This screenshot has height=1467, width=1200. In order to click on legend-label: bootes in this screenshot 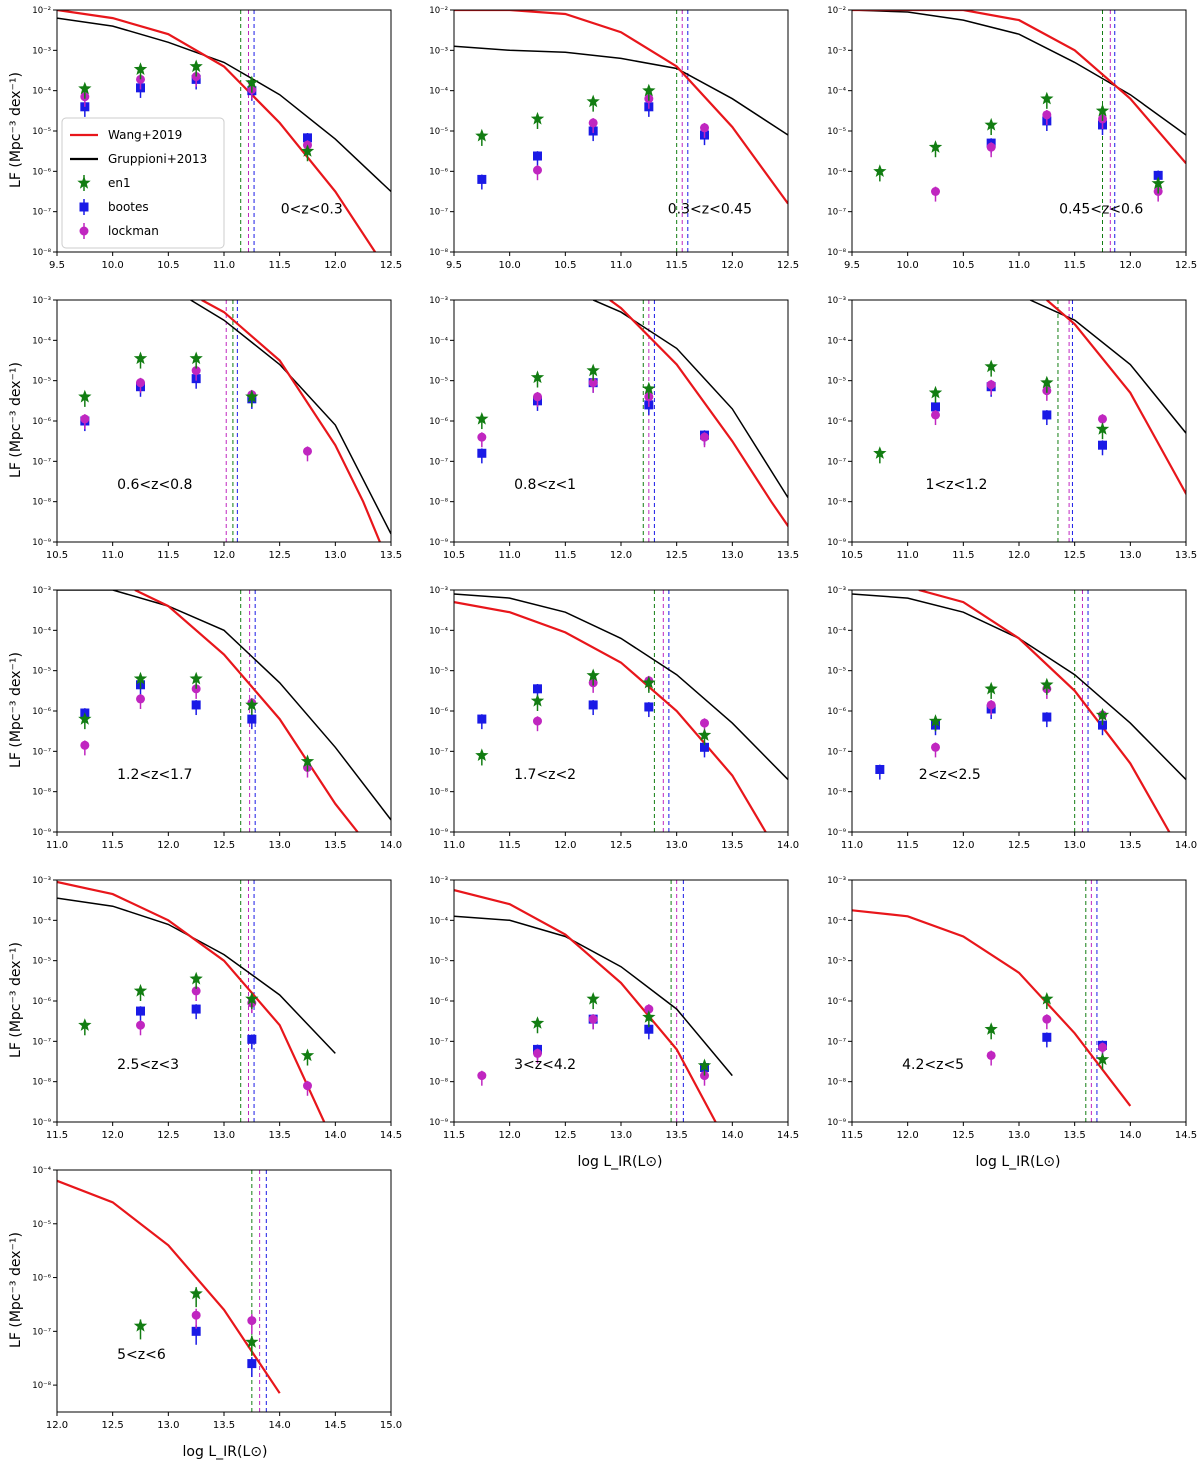, I will do `click(128, 207)`.